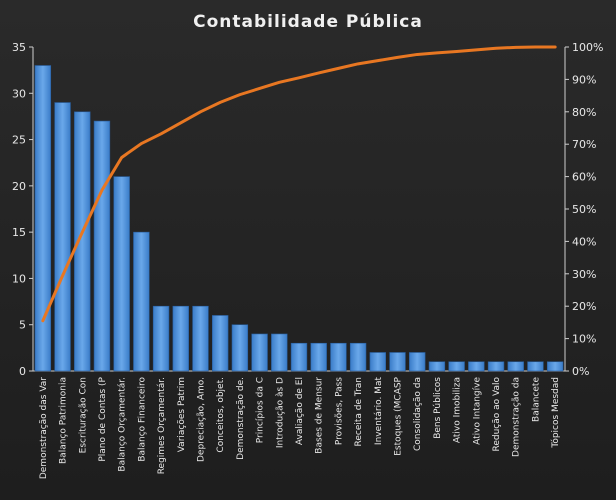 Image resolution: width=616 pixels, height=500 pixels. What do you see at coordinates (44, 428) in the screenshot?
I see `category-label: Demonstração das Var` at bounding box center [44, 428].